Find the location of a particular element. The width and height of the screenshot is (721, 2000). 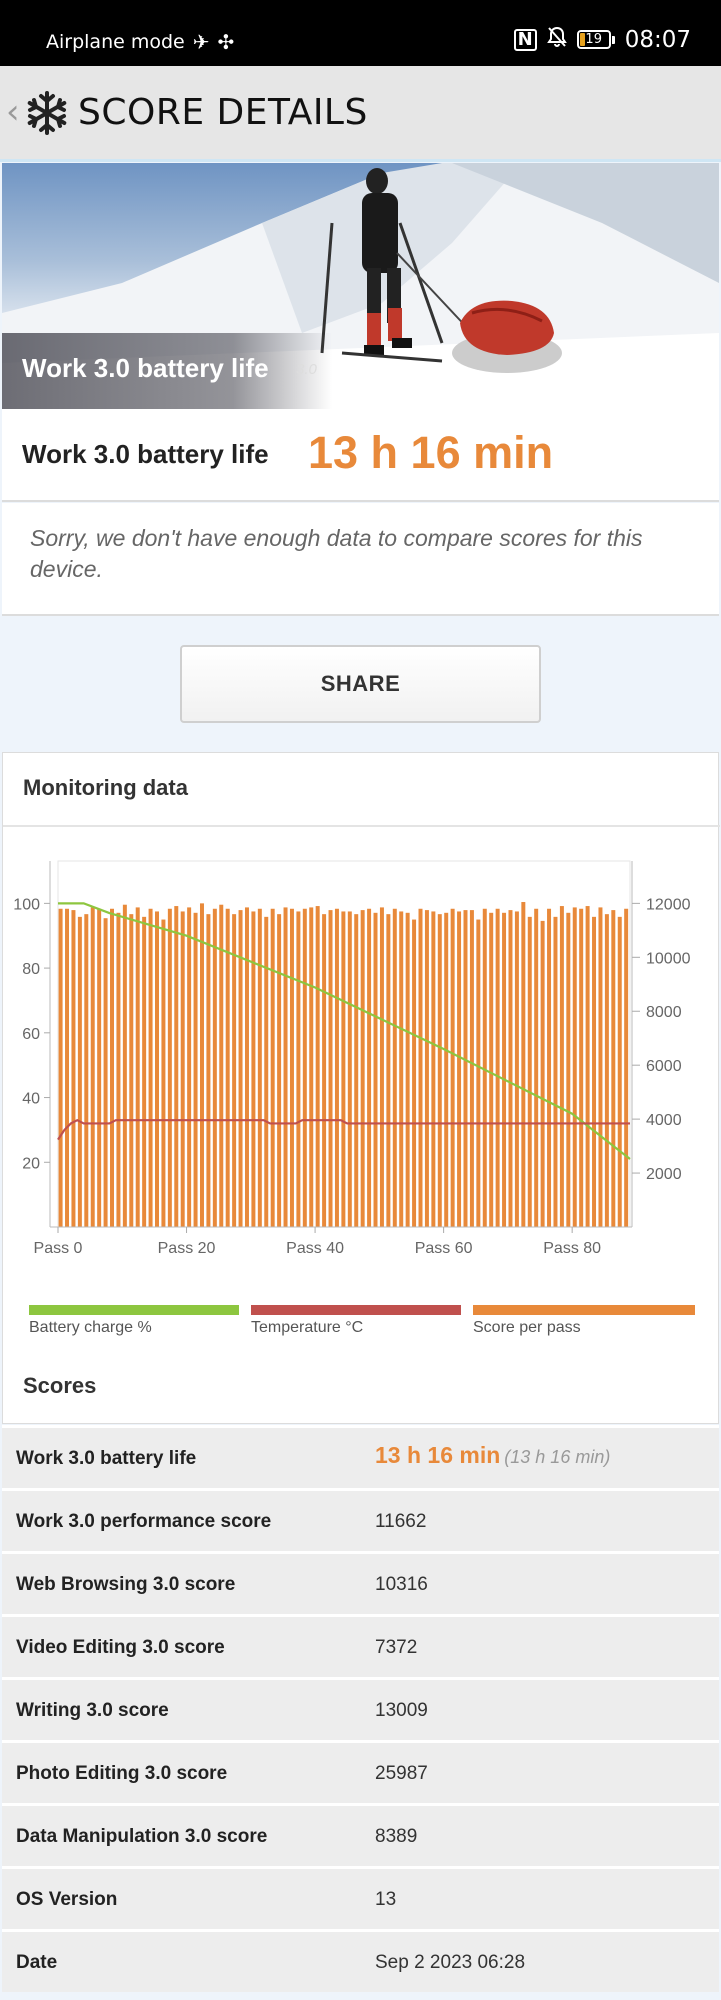

legend-battery: Battery charge % is located at coordinates (134, 1321).